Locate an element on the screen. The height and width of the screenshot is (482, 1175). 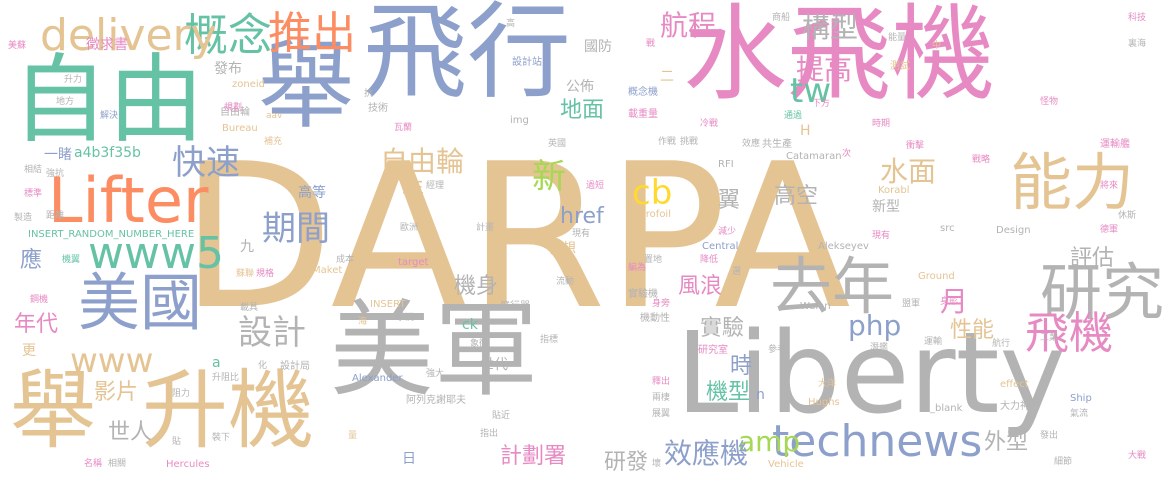
word-liang: 量 is located at coordinates (353, 436).